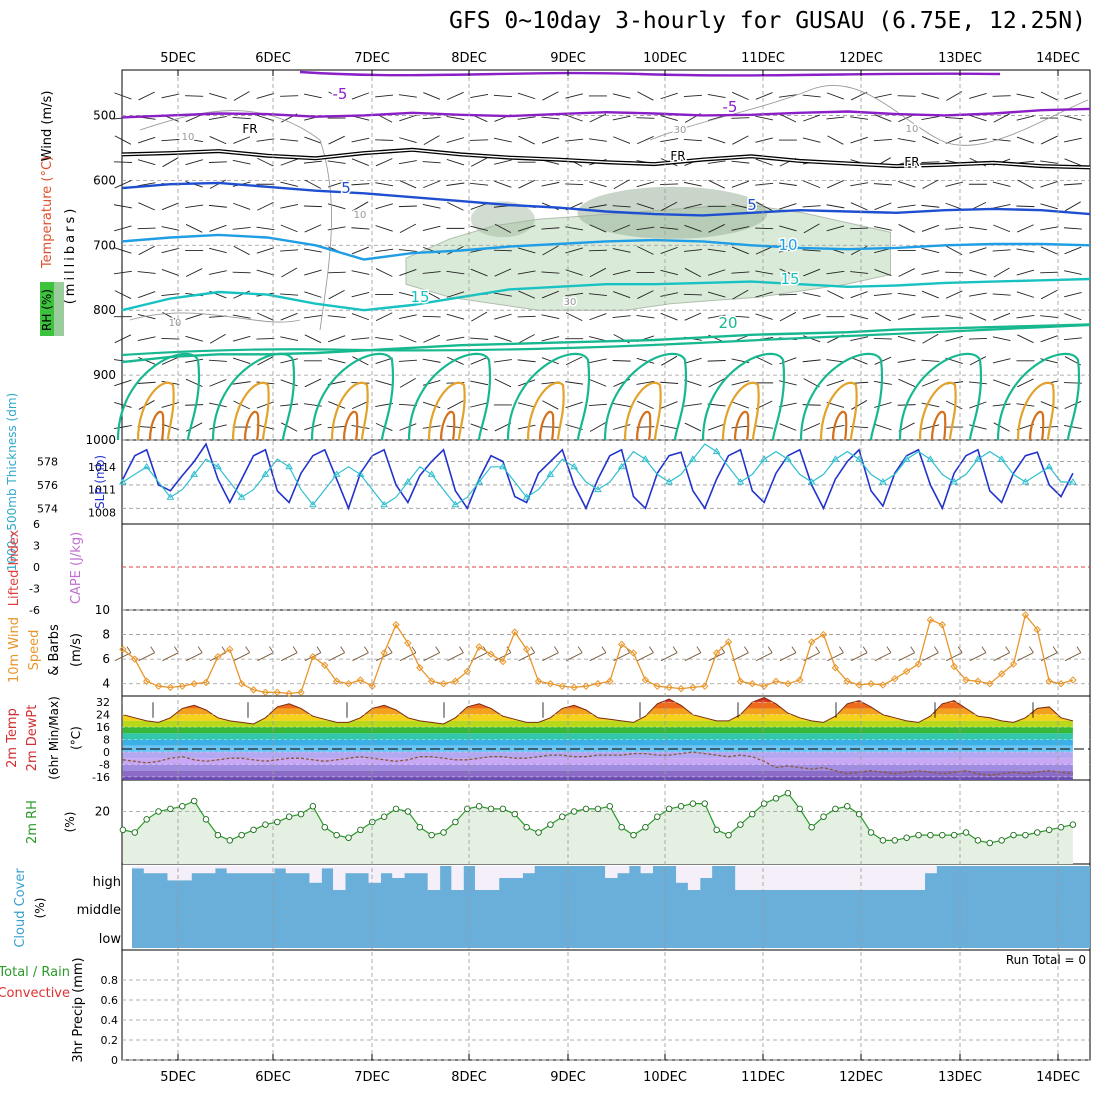 The width and height of the screenshot is (1100, 1100). What do you see at coordinates (103, 715) in the screenshot?
I see `temp-tick-label: 24` at bounding box center [103, 715].